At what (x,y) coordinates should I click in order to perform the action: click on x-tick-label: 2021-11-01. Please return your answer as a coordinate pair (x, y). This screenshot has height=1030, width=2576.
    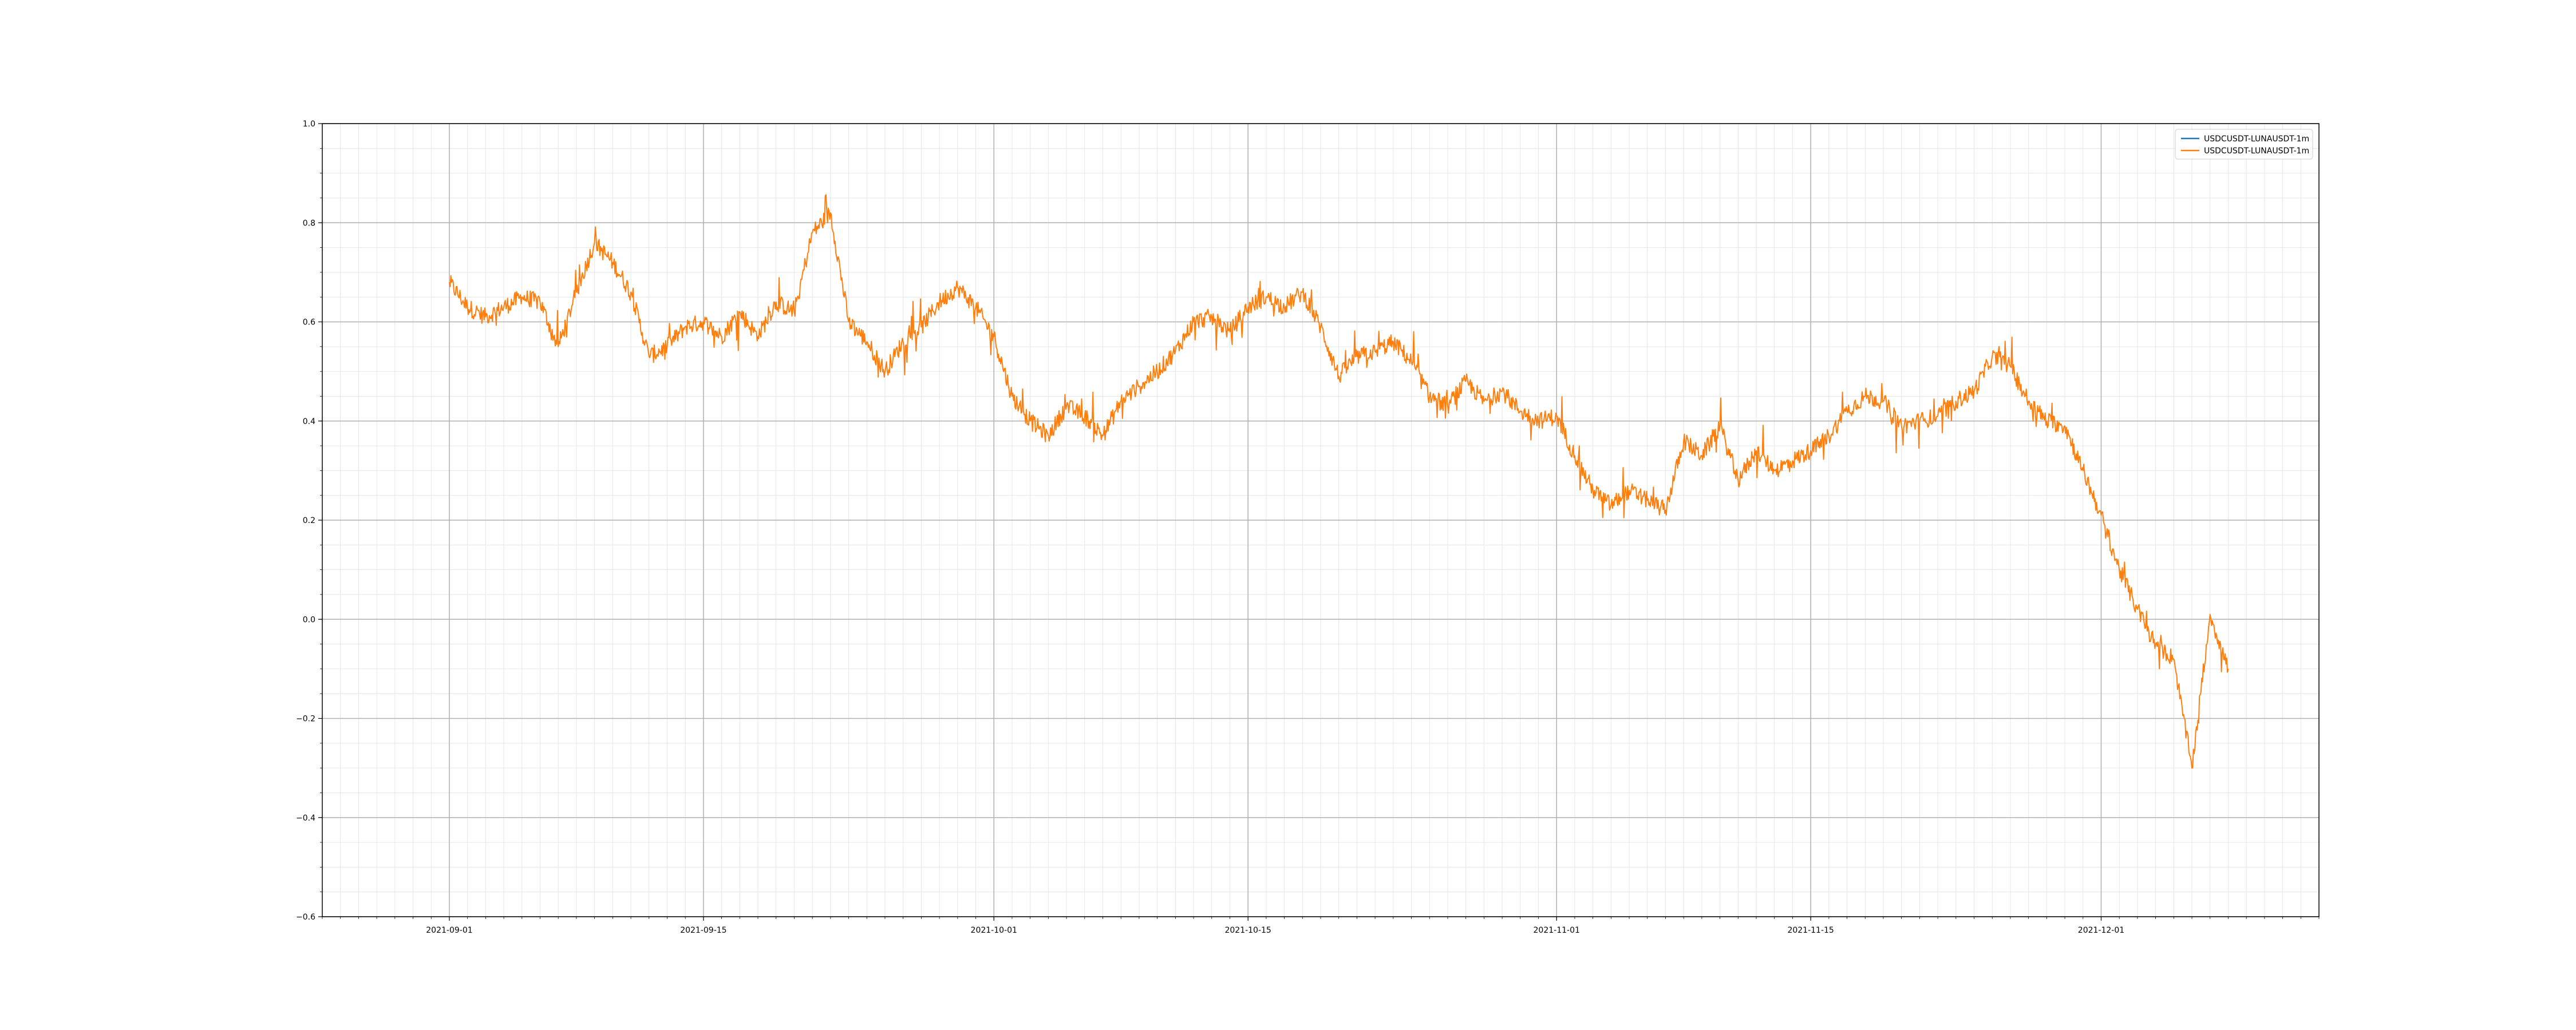
    Looking at the image, I should click on (1557, 930).